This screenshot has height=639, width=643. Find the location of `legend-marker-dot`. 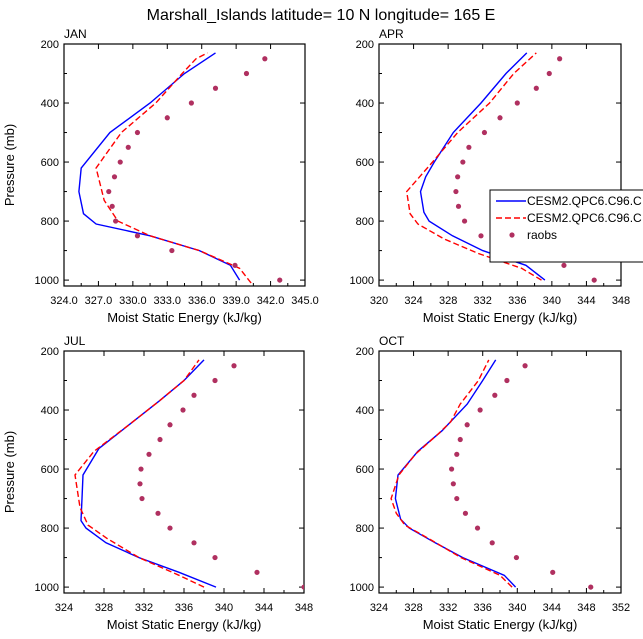

legend-marker-dot is located at coordinates (512, 235).